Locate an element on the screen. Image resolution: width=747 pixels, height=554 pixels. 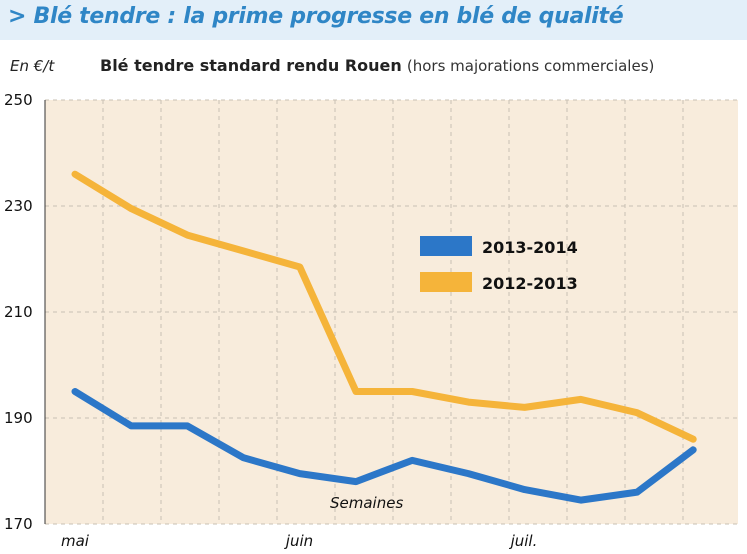
subtitle-note: (hors majorations commerciales) is located at coordinates (530, 66).